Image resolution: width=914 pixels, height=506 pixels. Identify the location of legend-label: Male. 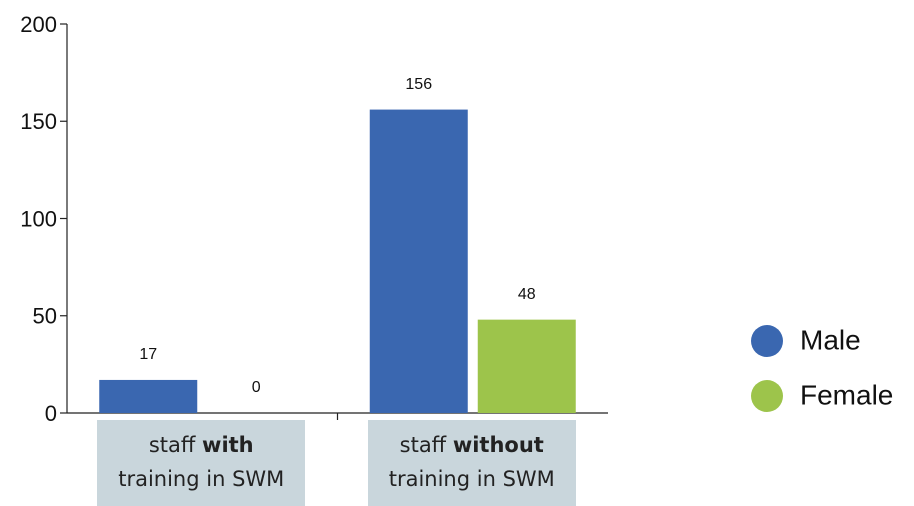
(830, 339).